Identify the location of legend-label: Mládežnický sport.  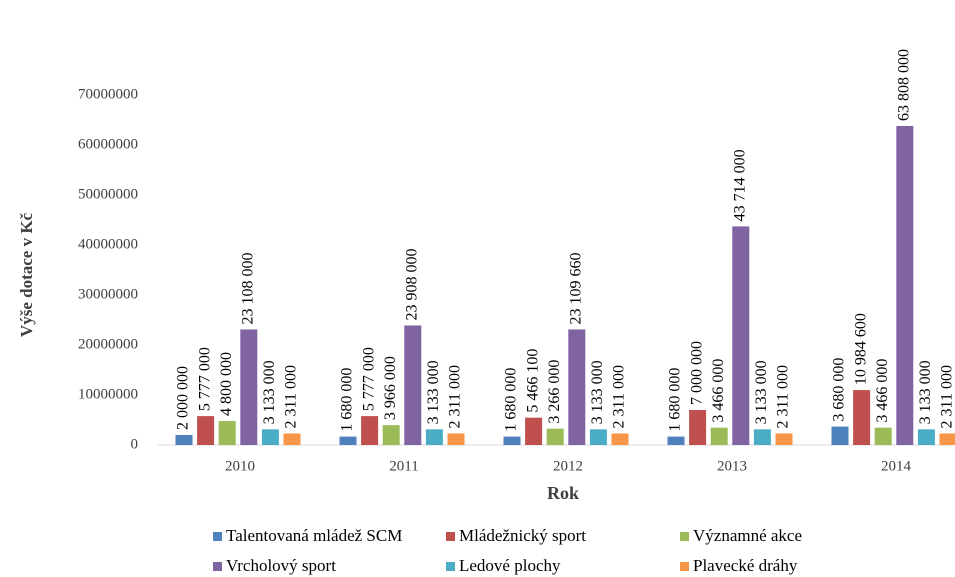
(522, 535).